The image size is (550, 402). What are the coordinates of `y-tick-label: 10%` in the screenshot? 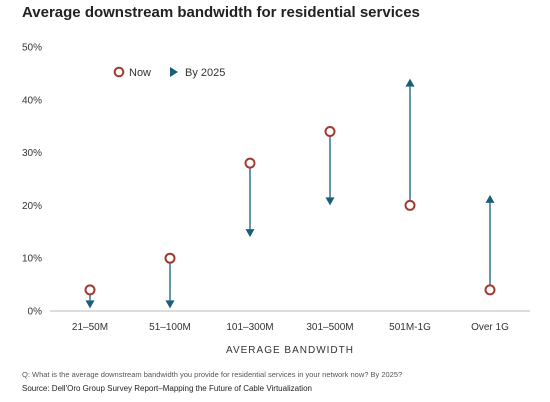 It's located at (32, 259).